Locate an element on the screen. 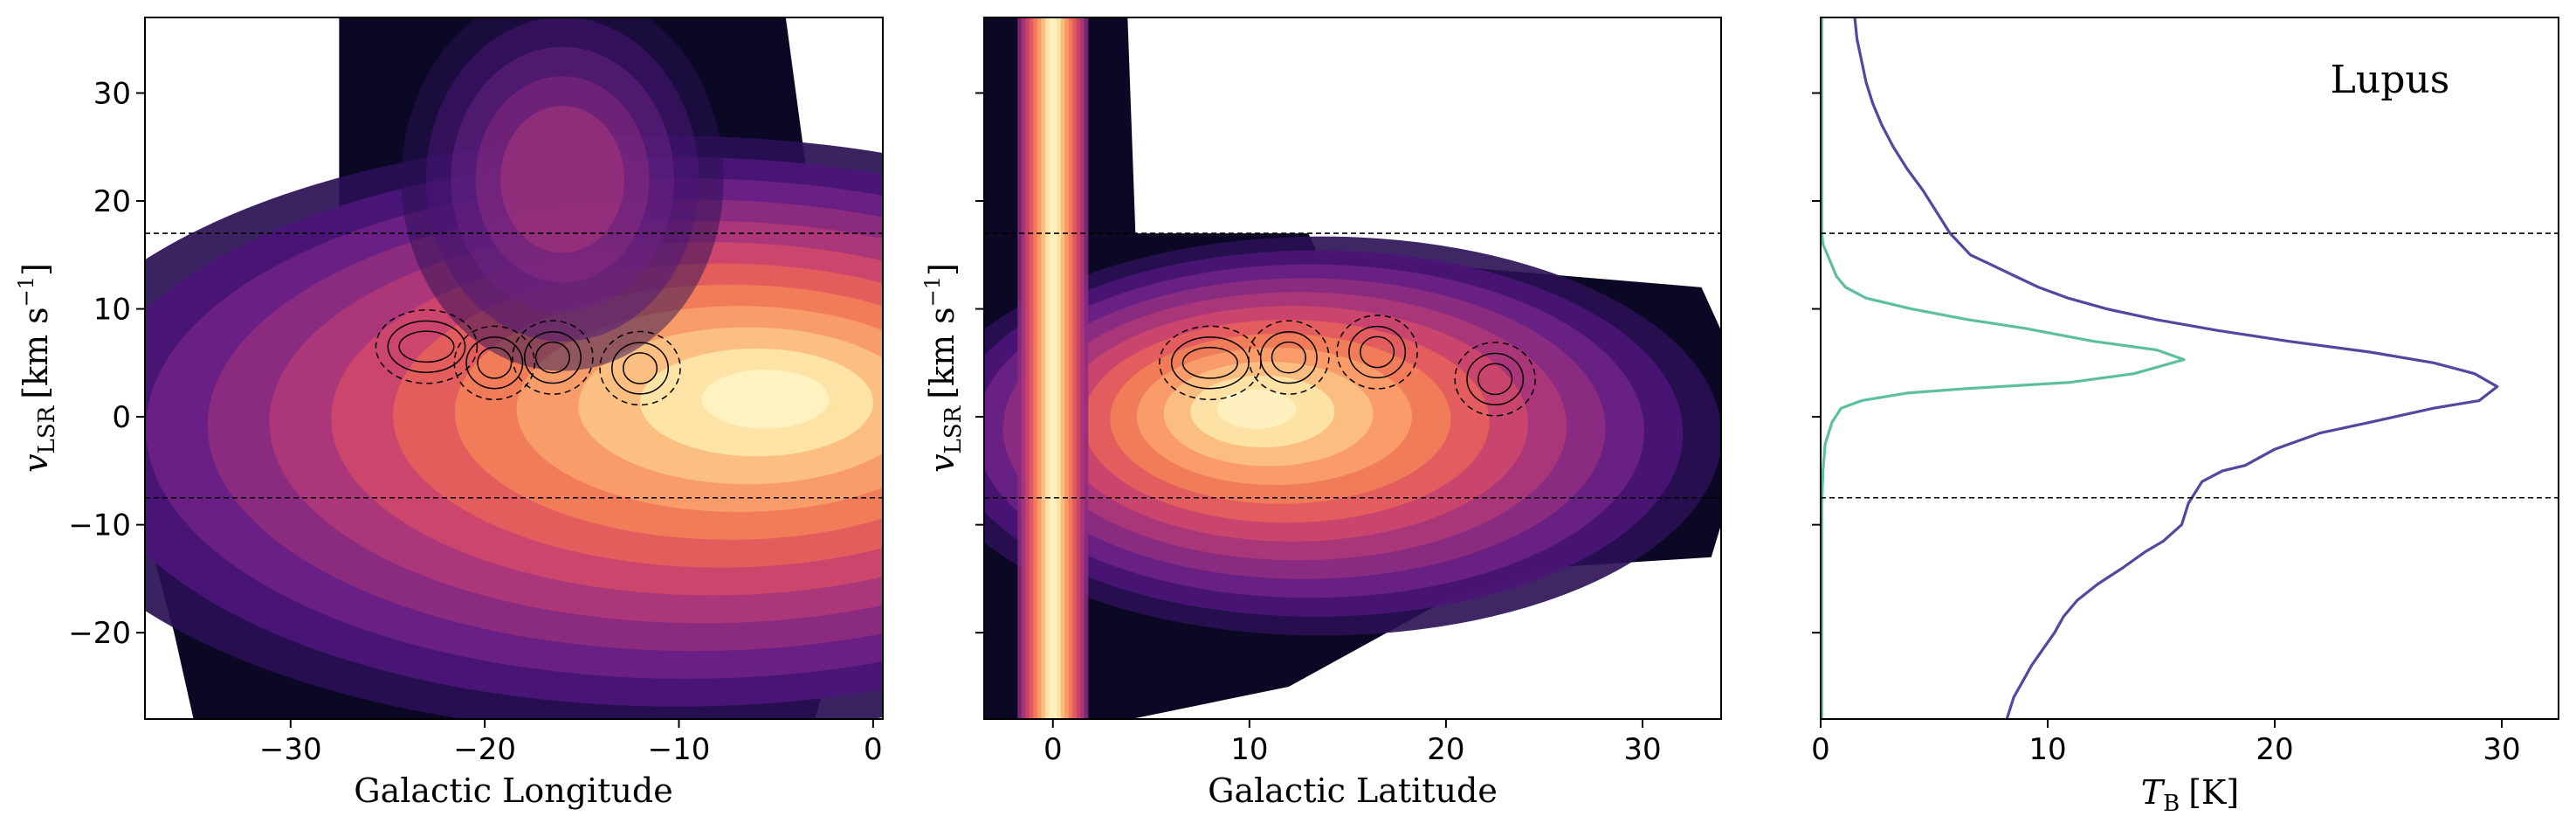 The height and width of the screenshot is (830, 2576). y-tick-label-0: −20 is located at coordinates (99, 634).